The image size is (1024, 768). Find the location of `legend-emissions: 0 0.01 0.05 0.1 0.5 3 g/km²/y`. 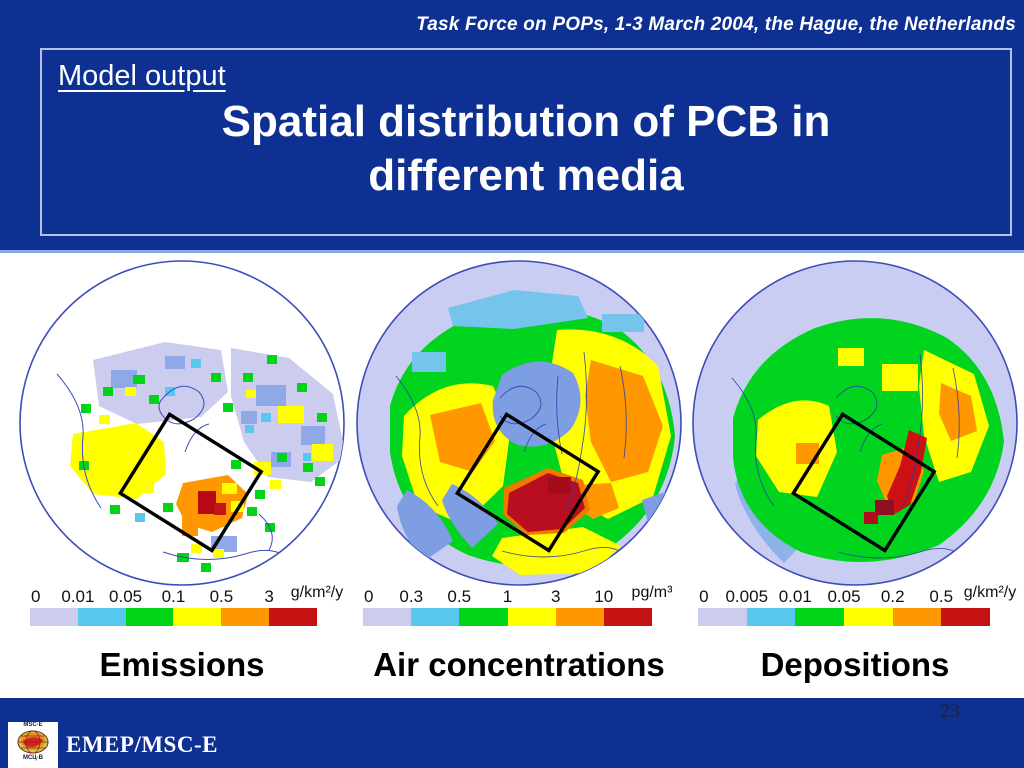

legend-emissions: 0 0.01 0.05 0.1 0.5 3 g/km²/y is located at coordinates (186, 606).